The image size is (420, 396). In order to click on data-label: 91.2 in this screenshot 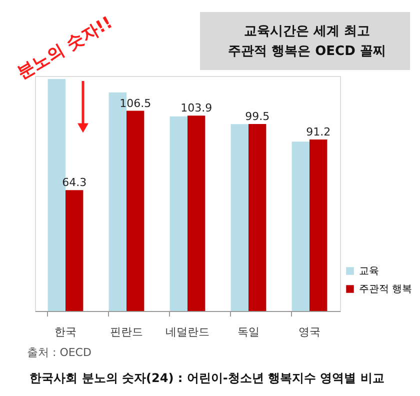, I will do `click(318, 132)`.